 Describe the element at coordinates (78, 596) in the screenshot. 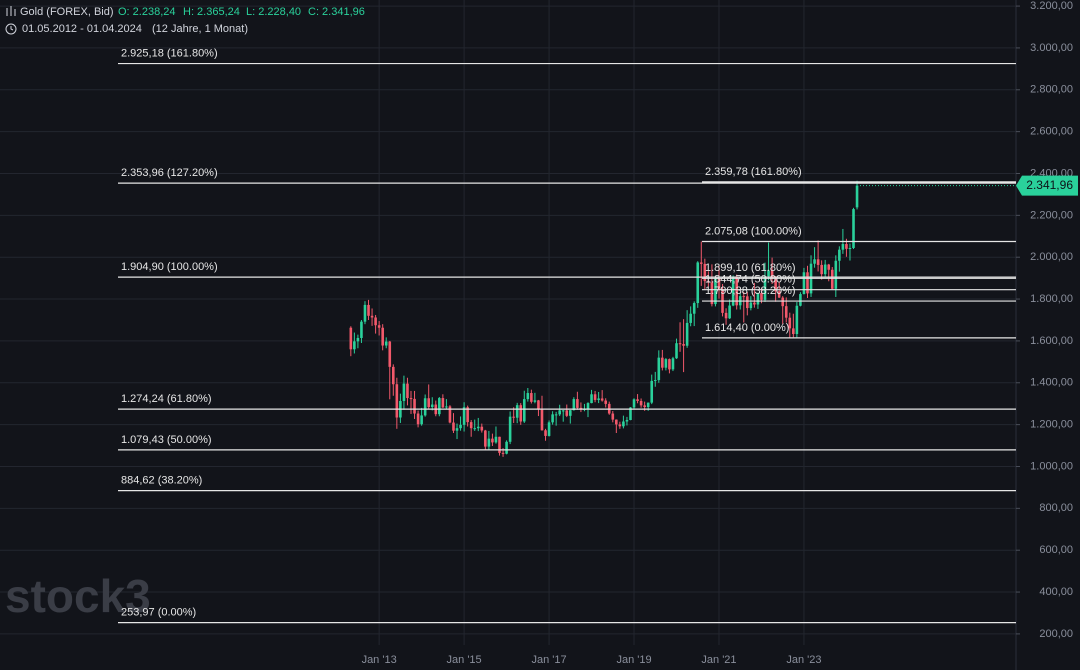

I see `watermark: stock3` at that location.